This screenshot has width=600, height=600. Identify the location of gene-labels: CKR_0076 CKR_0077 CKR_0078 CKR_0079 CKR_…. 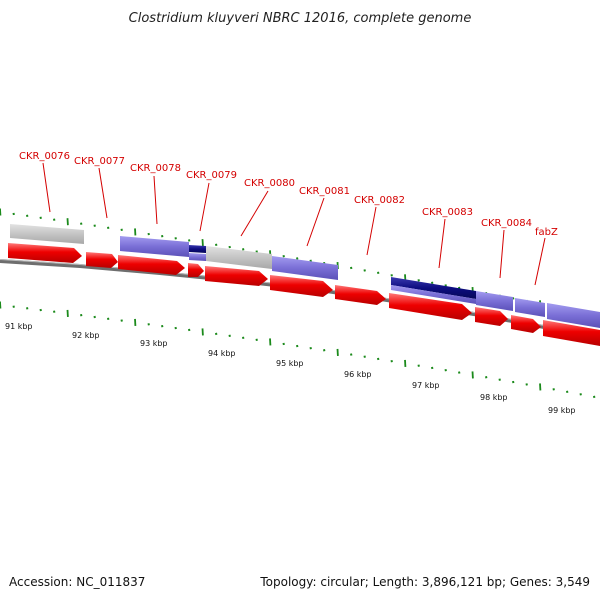
(288, 194).